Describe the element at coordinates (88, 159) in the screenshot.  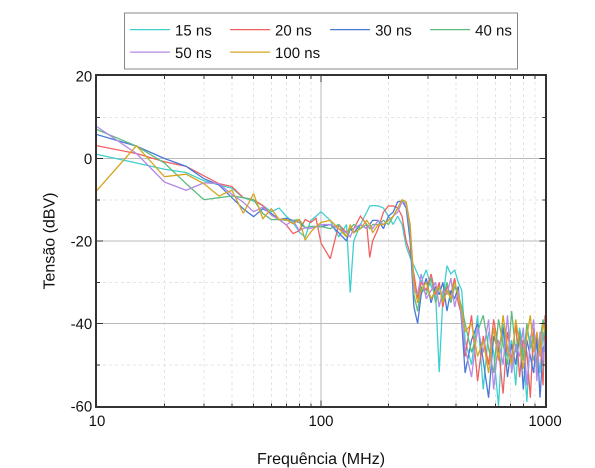
I see `y-tick-label: 0` at that location.